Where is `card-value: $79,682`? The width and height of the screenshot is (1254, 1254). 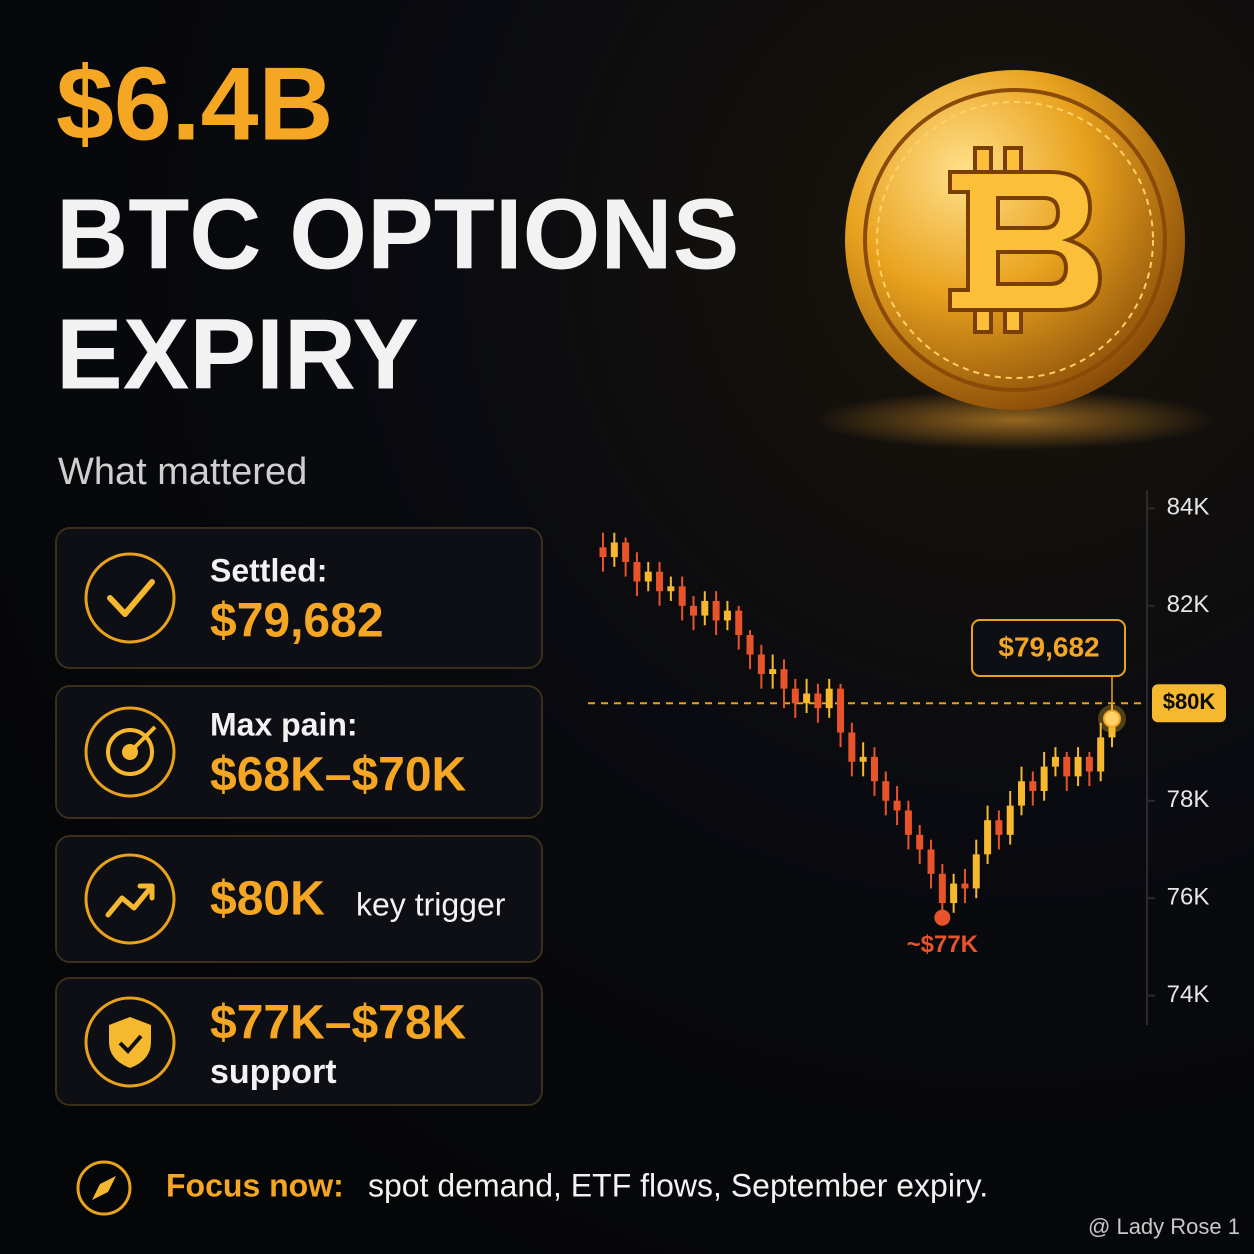 card-value: $79,682 is located at coordinates (297, 621).